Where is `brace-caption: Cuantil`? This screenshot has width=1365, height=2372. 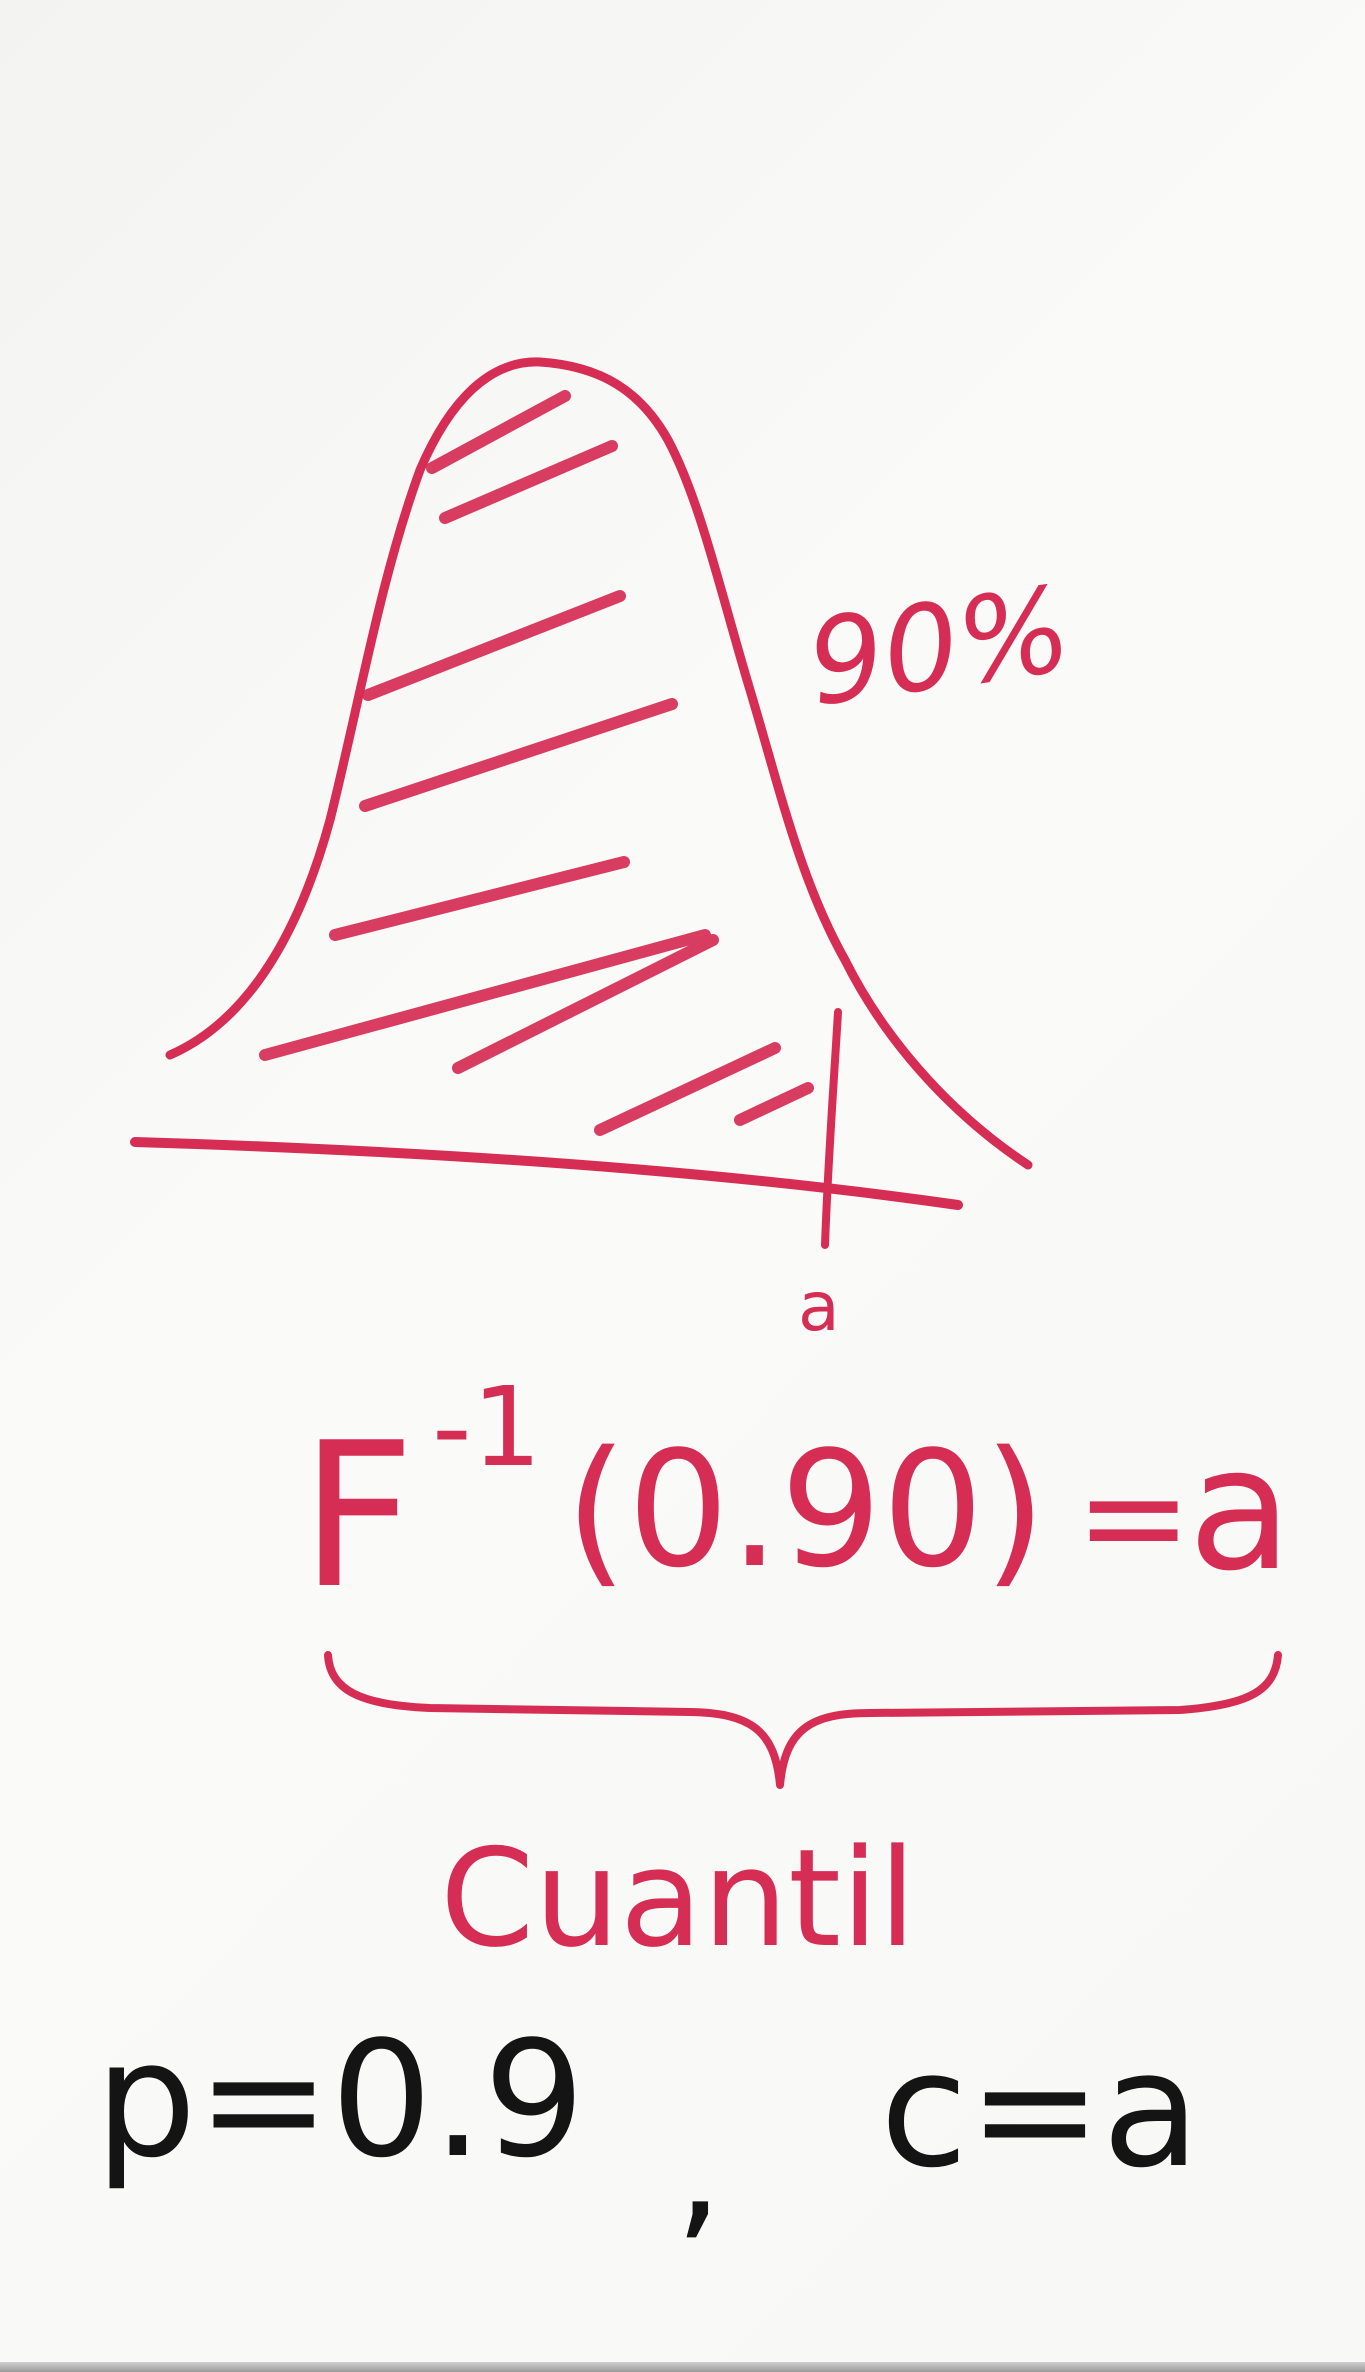 brace-caption: Cuantil is located at coordinates (678, 1898).